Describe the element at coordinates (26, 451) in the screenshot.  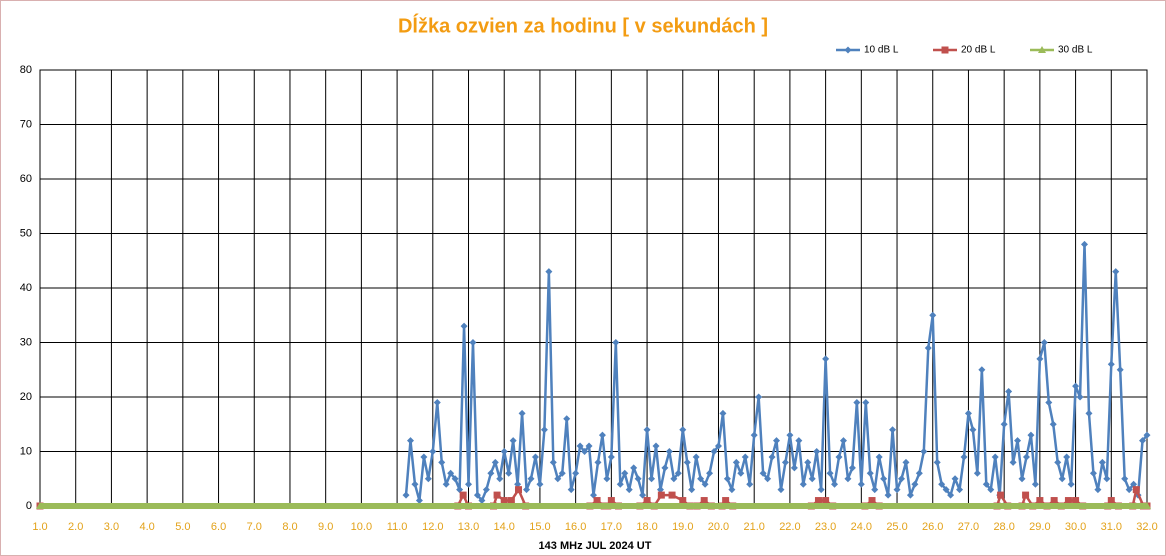
I see `y-tick-label: 10` at that location.